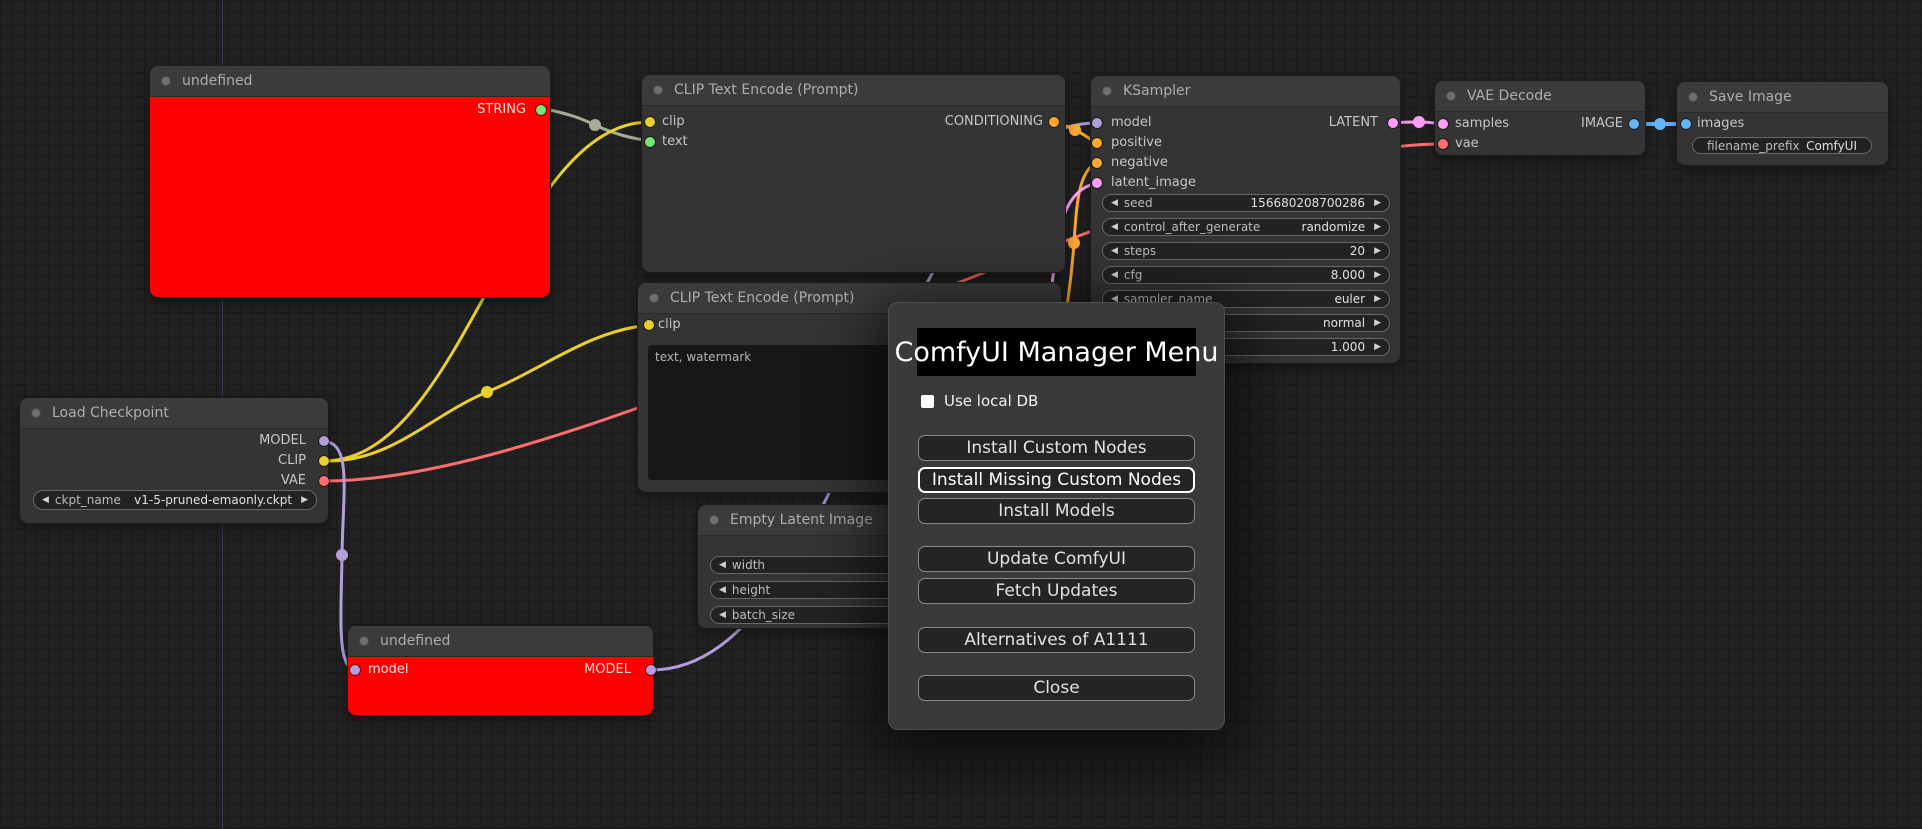 The image size is (1922, 829). I want to click on input-negative-dot, so click(1097, 163).